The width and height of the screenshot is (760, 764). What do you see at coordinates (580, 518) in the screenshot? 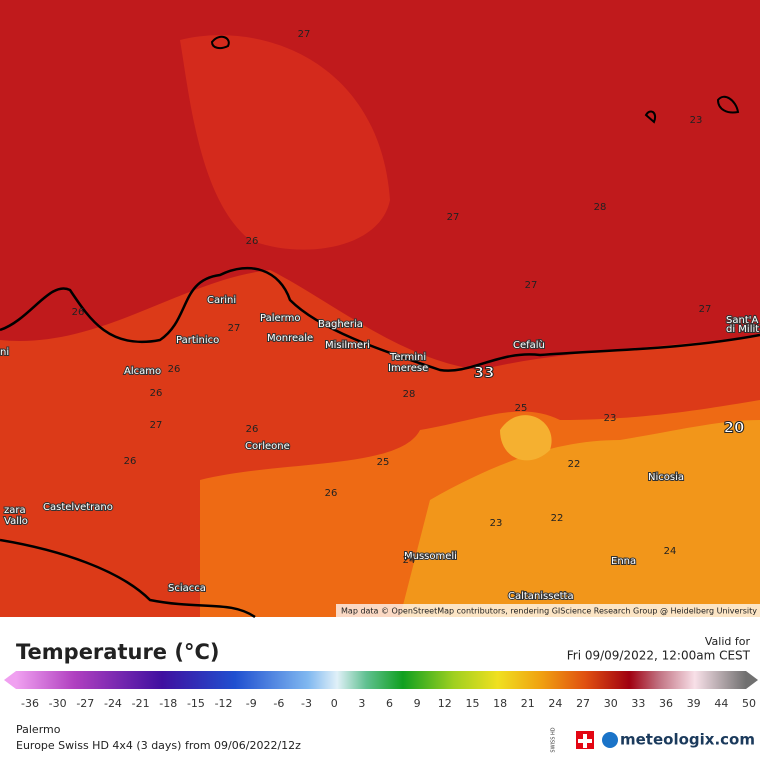
I see `hot-land` at bounding box center [580, 518].